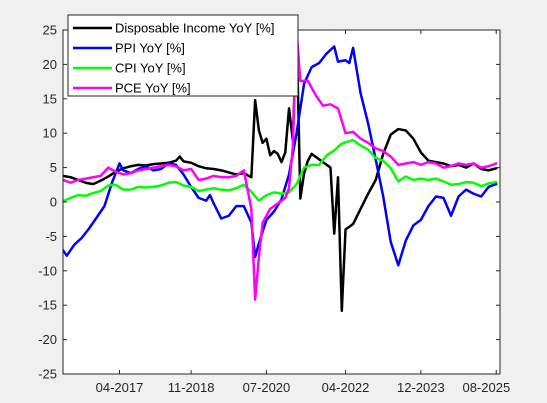 The width and height of the screenshot is (547, 403). What do you see at coordinates (421, 387) in the screenshot?
I see `x-tick-label: 12-2023` at bounding box center [421, 387].